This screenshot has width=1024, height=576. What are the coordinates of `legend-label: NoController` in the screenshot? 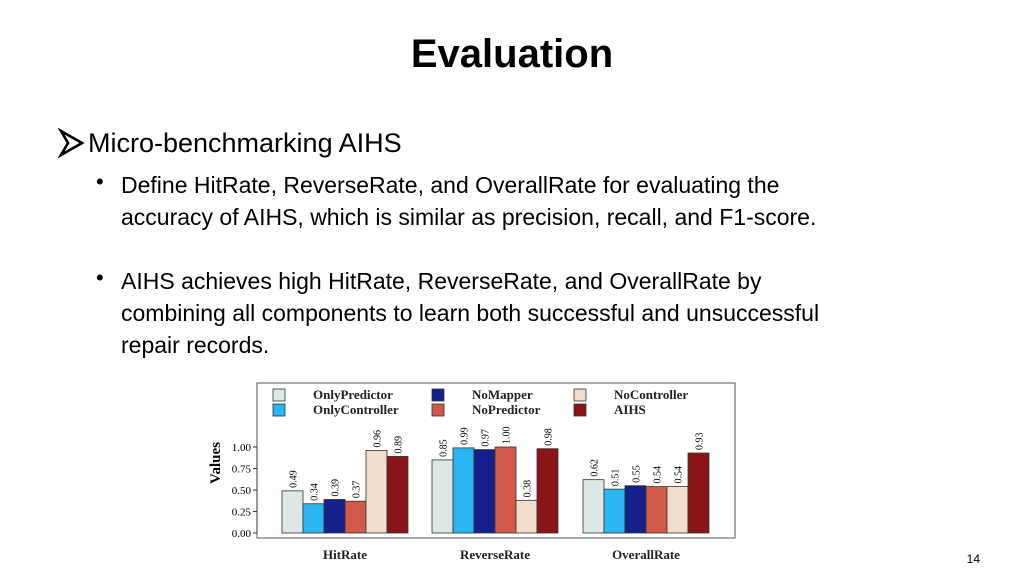 It's located at (651, 394).